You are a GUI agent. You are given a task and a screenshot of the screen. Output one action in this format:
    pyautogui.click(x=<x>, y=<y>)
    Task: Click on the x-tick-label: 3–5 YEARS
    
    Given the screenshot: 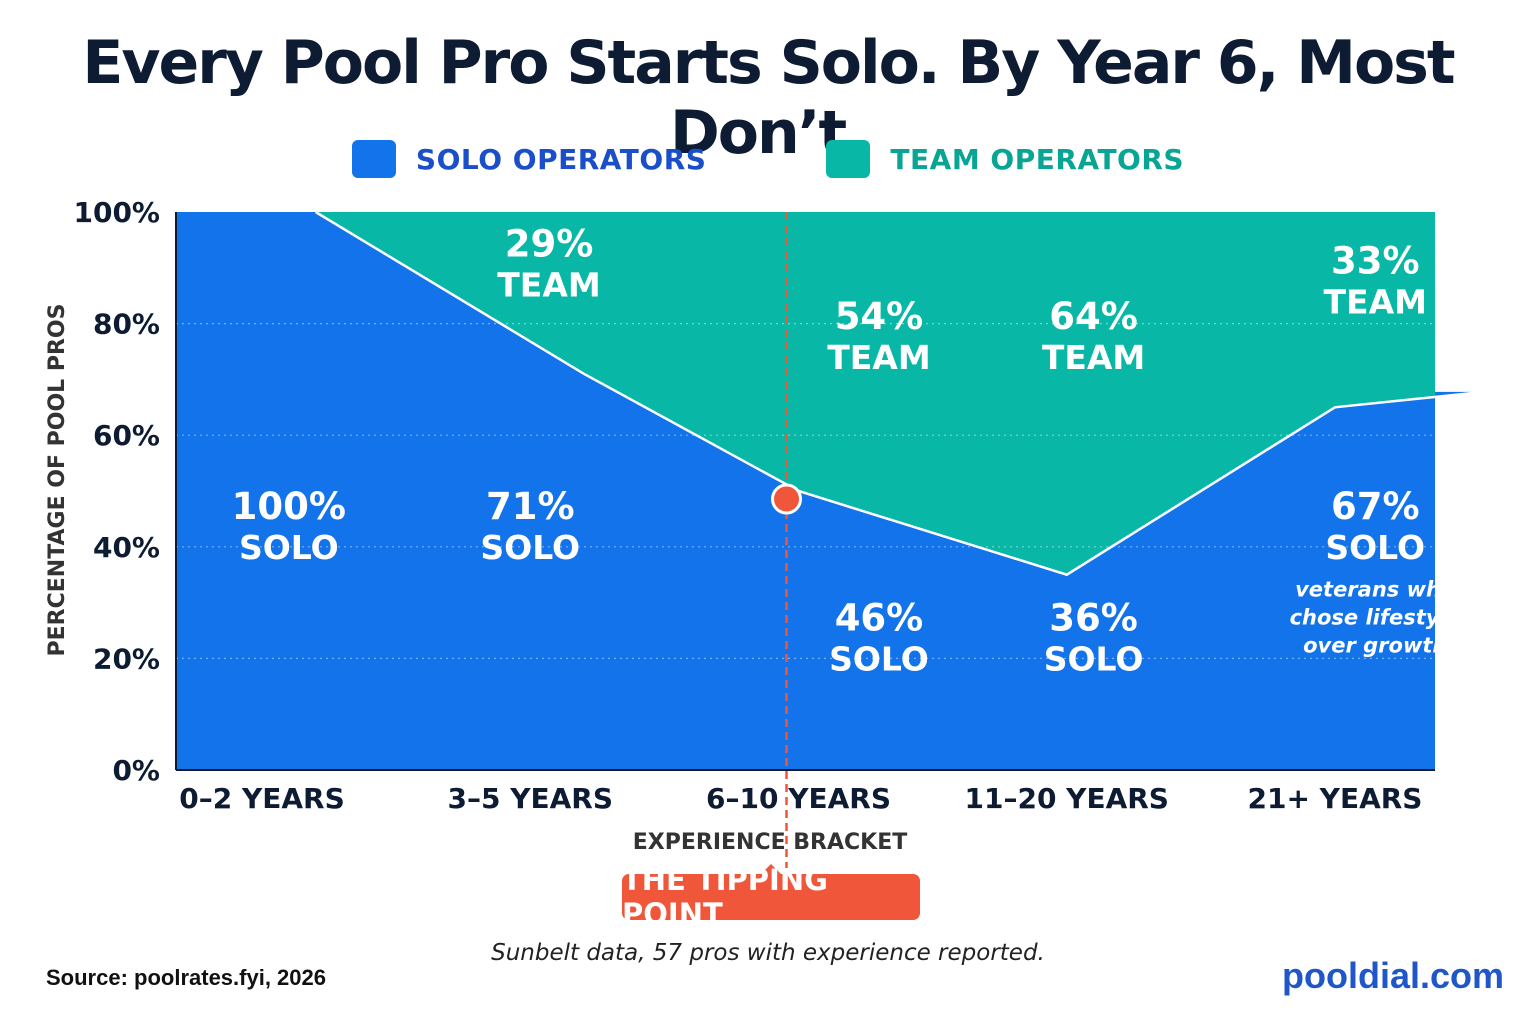 What is the action you would take?
    pyautogui.click(x=530, y=798)
    